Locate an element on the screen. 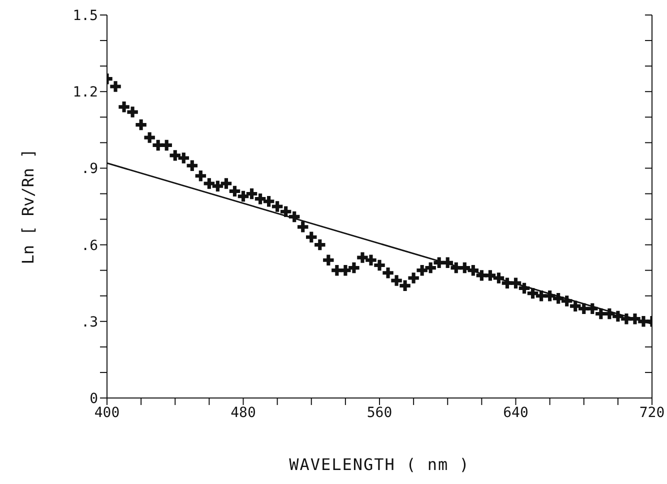 This screenshot has height=484, width=667. x-tick-label: 720 is located at coordinates (652, 412).